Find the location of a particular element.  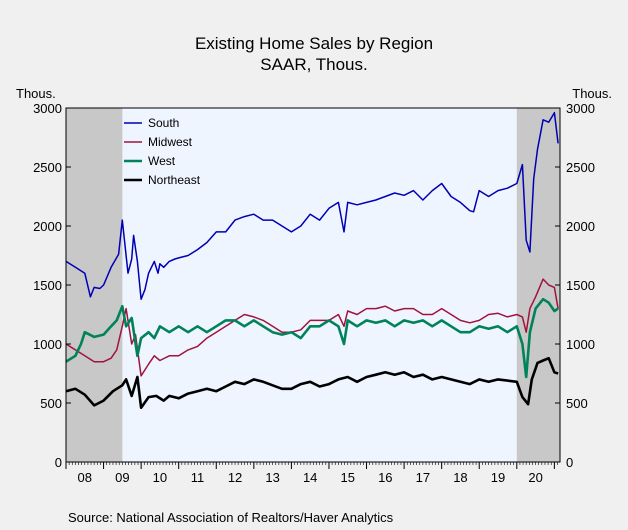

y-tick-label-left-2500: 2500 is located at coordinates (47, 167).